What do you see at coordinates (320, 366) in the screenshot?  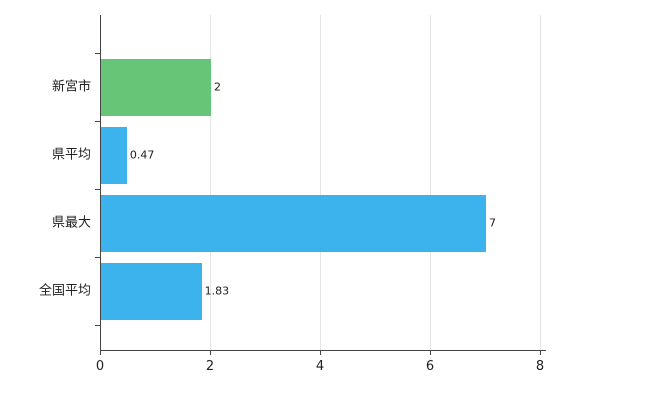 I see `x-axis-tick-label: 4` at bounding box center [320, 366].